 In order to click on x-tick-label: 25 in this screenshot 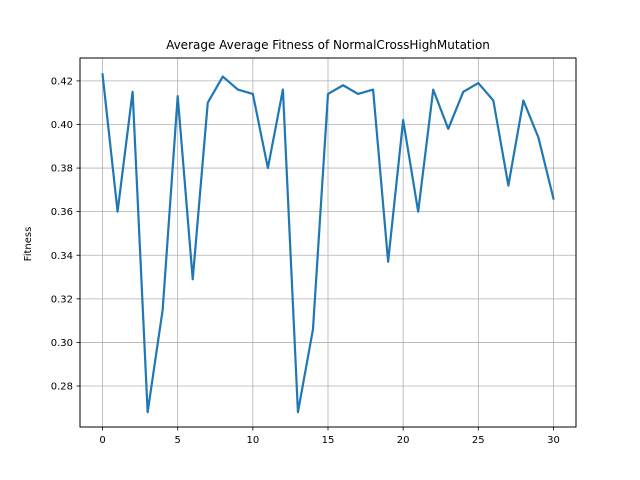, I will do `click(478, 440)`.